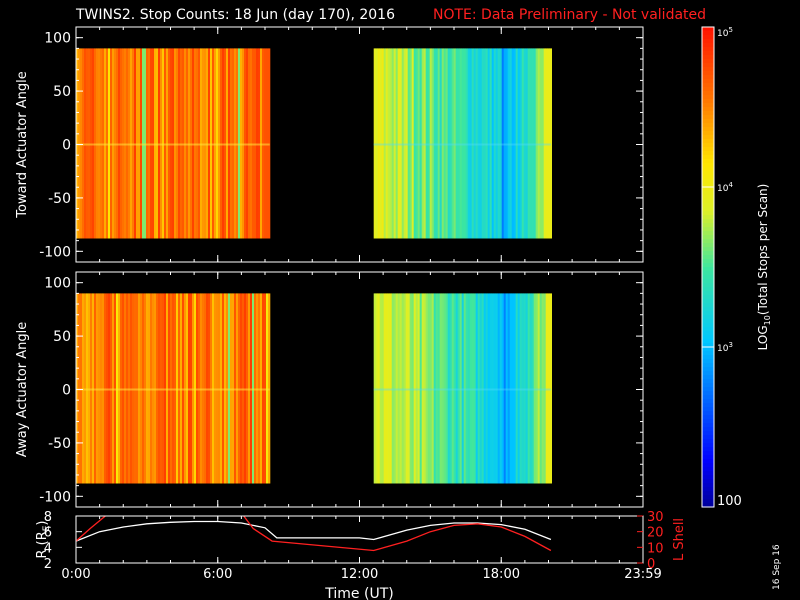 This screenshot has width=800, height=600. What do you see at coordinates (57, 284) in the screenshot?
I see `away-ytick-label: 100` at bounding box center [57, 284].